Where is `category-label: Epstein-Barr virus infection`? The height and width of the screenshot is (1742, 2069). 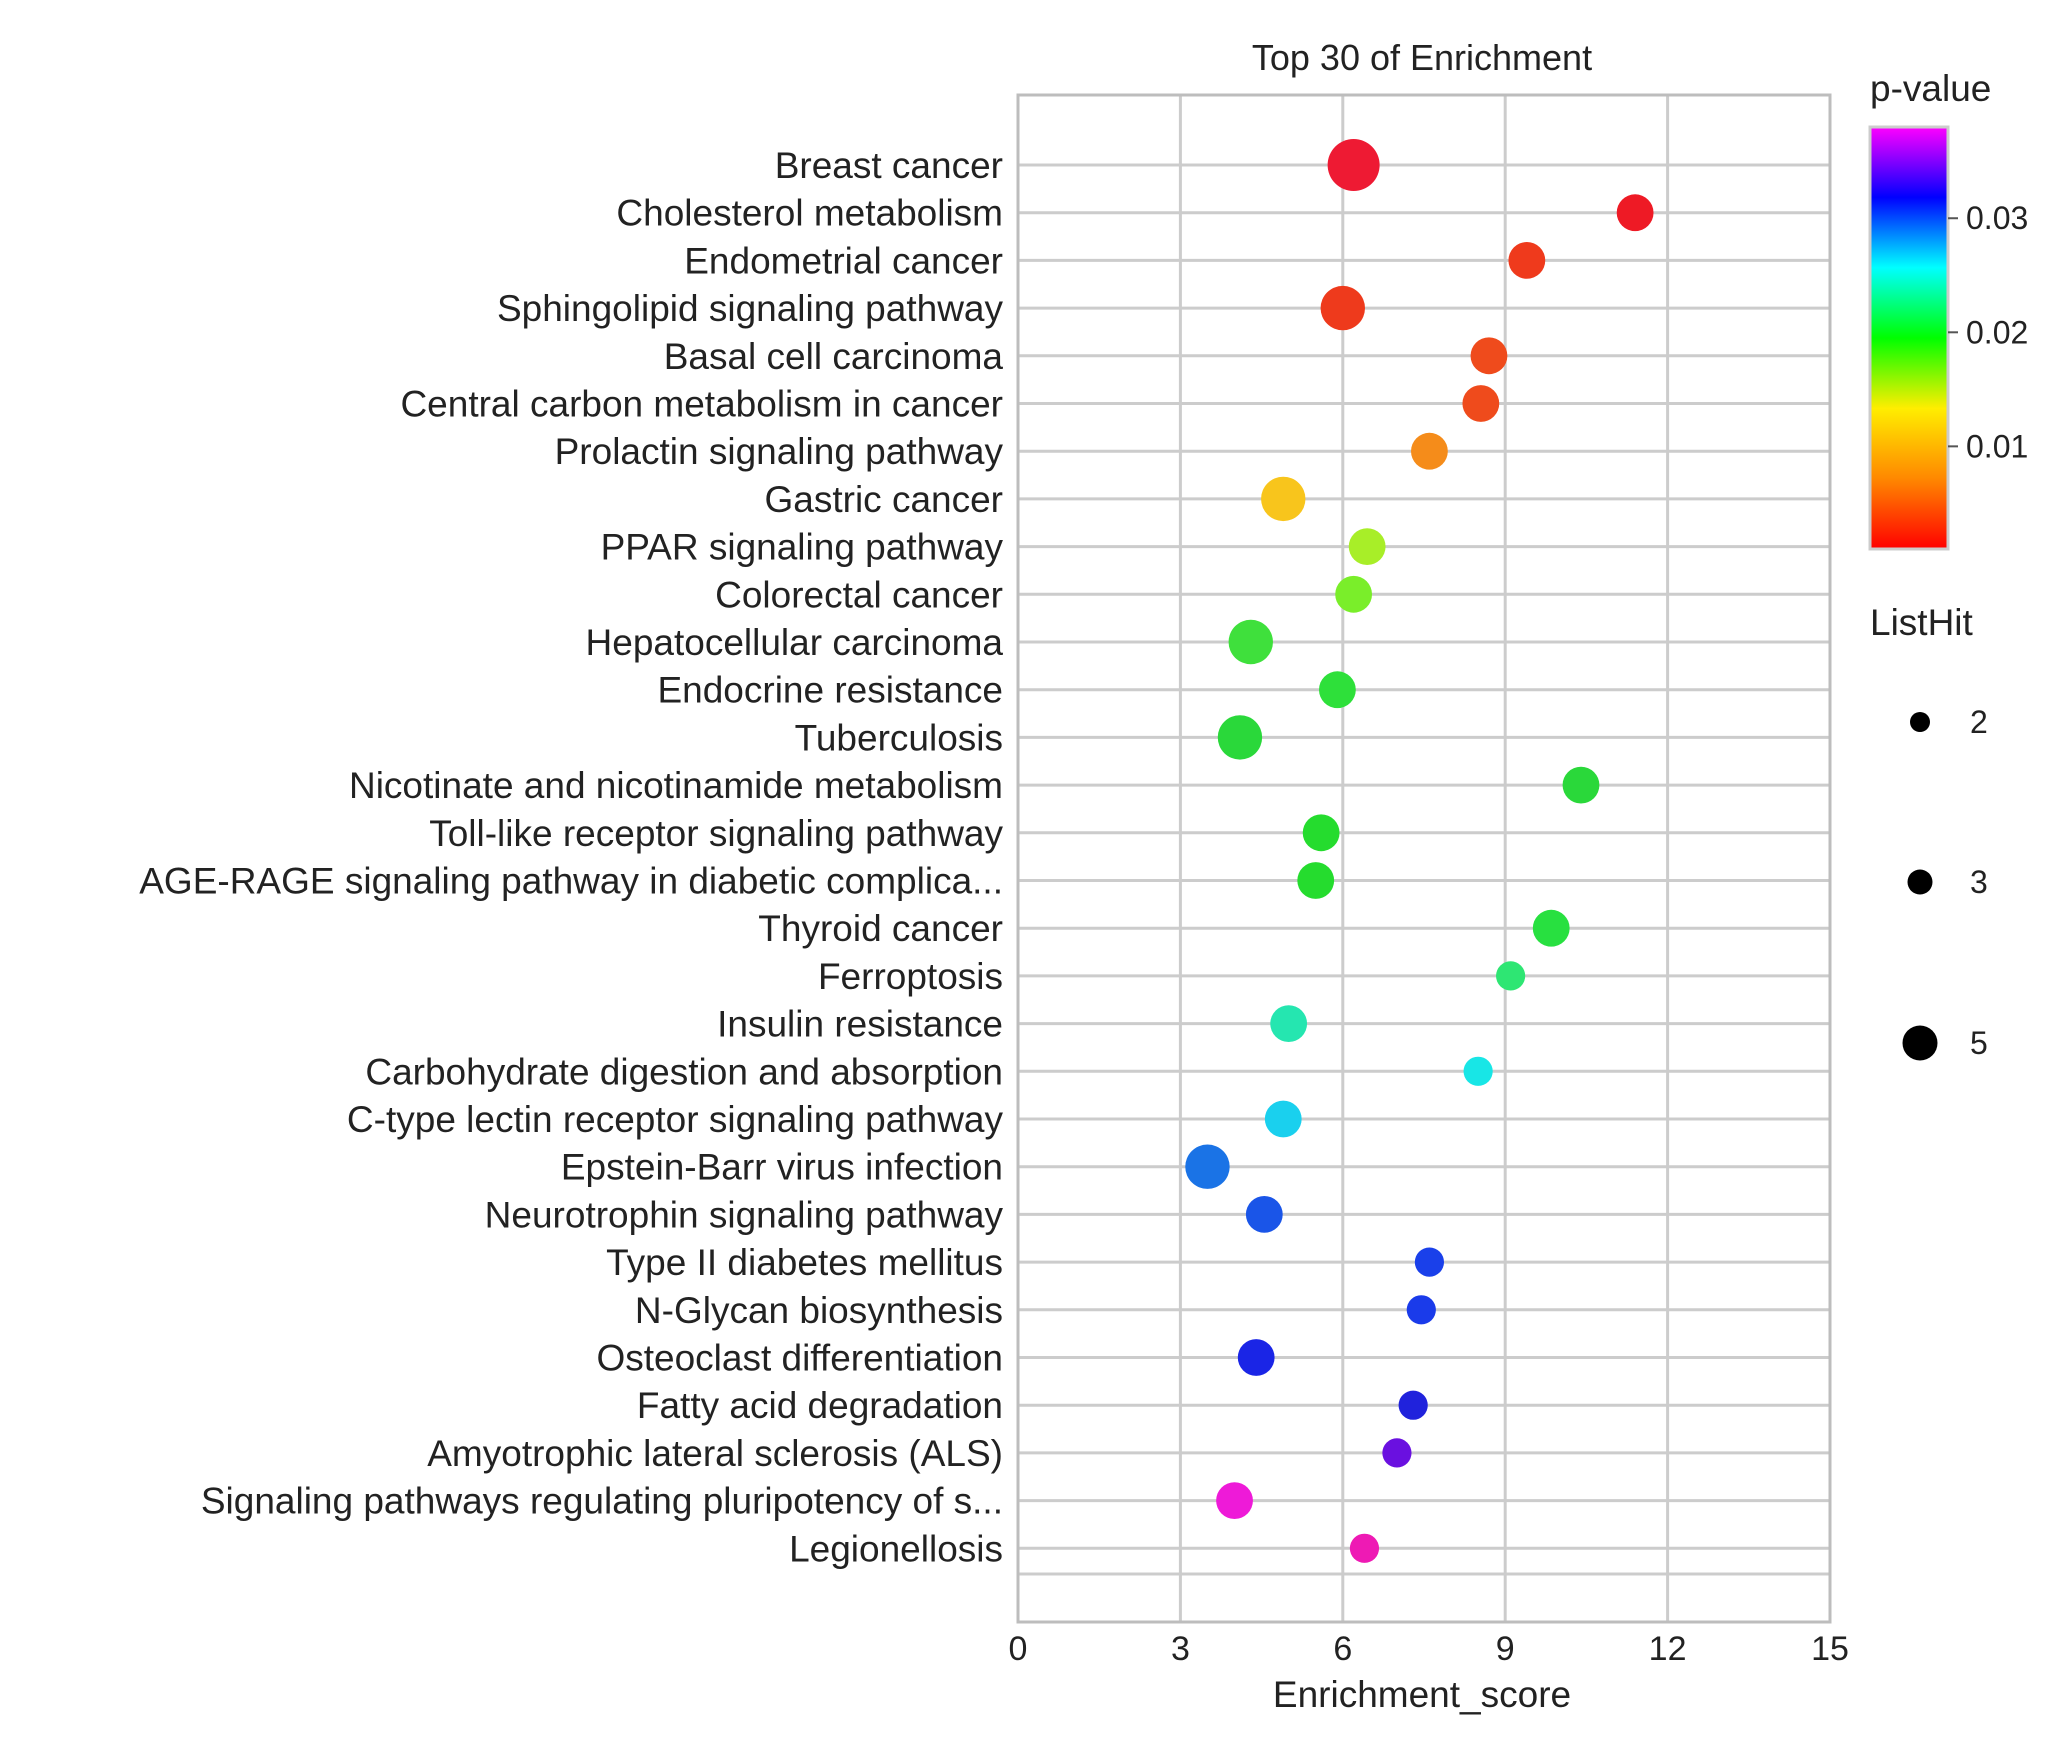 category-label: Epstein-Barr virus infection is located at coordinates (782, 1167).